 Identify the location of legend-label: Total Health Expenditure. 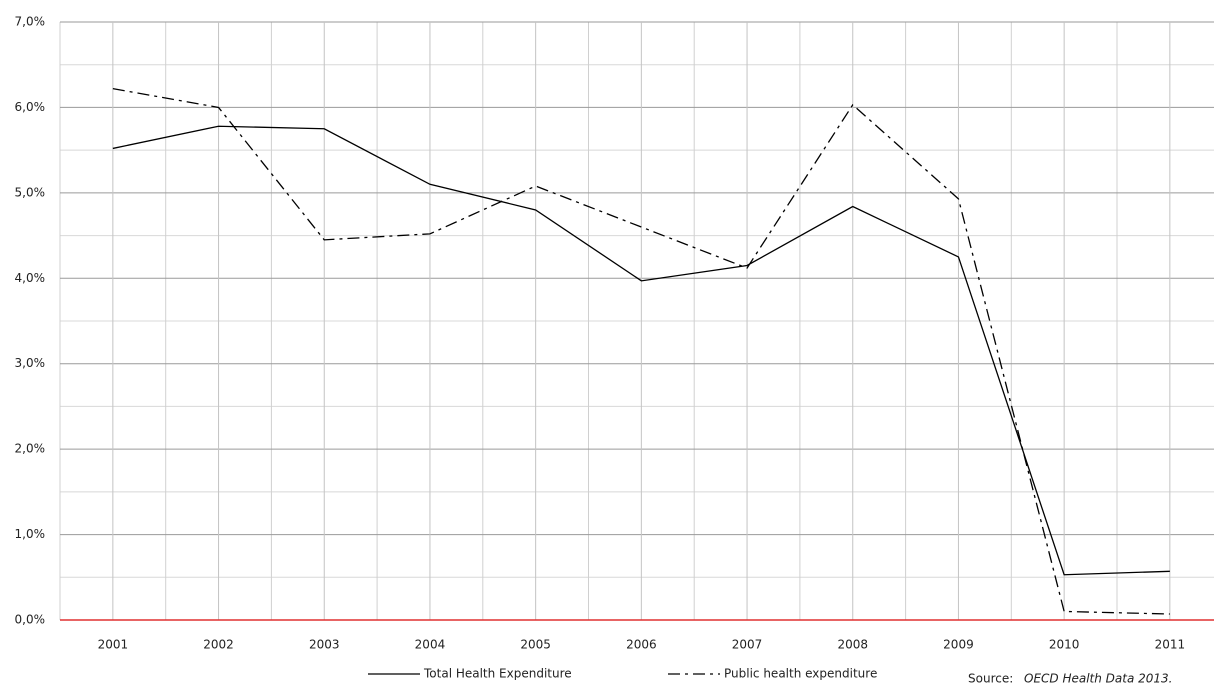
(497, 674).